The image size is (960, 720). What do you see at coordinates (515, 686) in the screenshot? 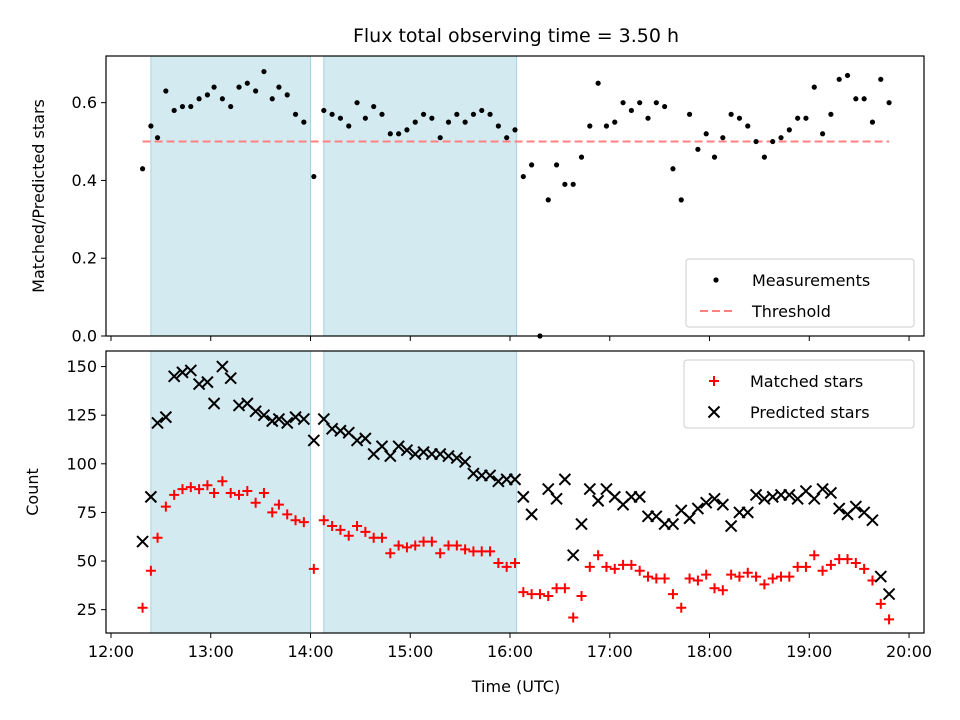
I see `x-axis-label: Time (UTC)` at bounding box center [515, 686].